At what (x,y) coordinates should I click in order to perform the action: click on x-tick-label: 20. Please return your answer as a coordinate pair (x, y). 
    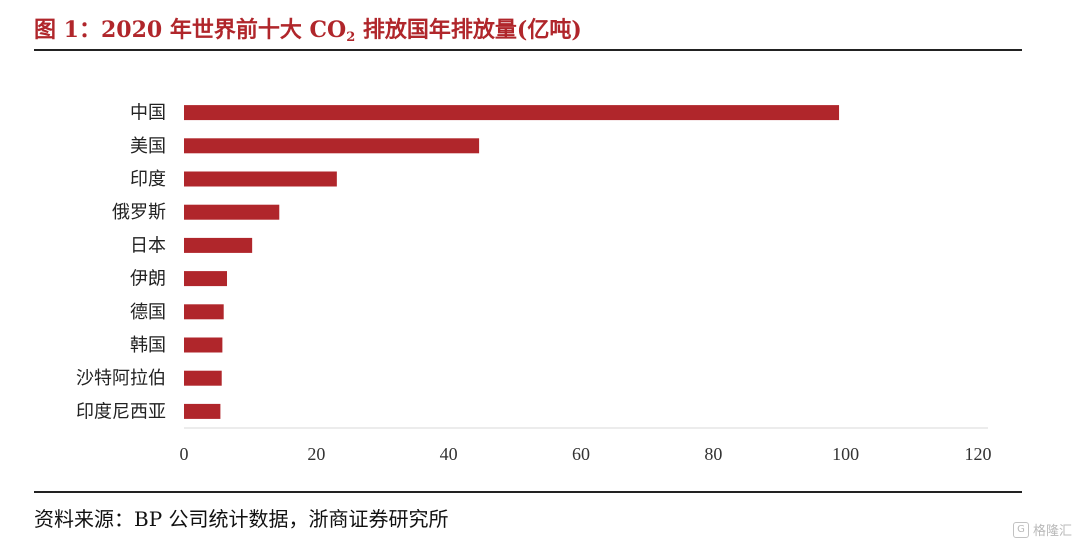
    Looking at the image, I should click on (316, 454).